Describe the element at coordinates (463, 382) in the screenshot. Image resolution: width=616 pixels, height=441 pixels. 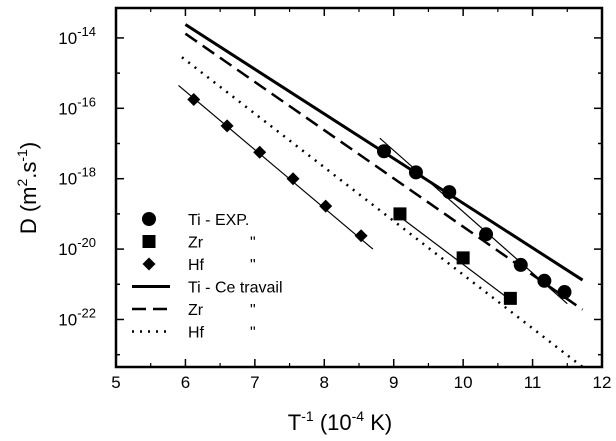
I see `x-tick-label: 10` at that location.